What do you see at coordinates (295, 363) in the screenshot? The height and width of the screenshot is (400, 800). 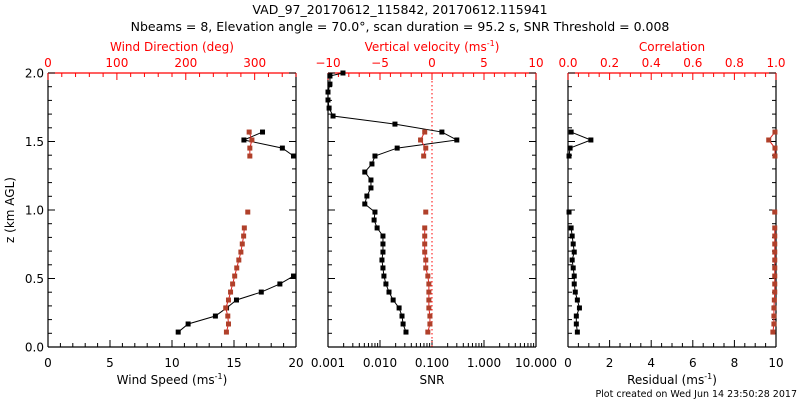 I see `x-tick-label: 20` at bounding box center [295, 363].